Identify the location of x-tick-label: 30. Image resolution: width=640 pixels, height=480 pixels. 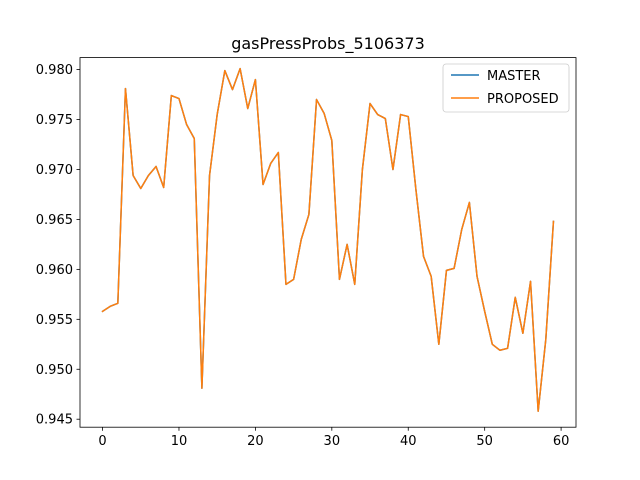
(332, 441).